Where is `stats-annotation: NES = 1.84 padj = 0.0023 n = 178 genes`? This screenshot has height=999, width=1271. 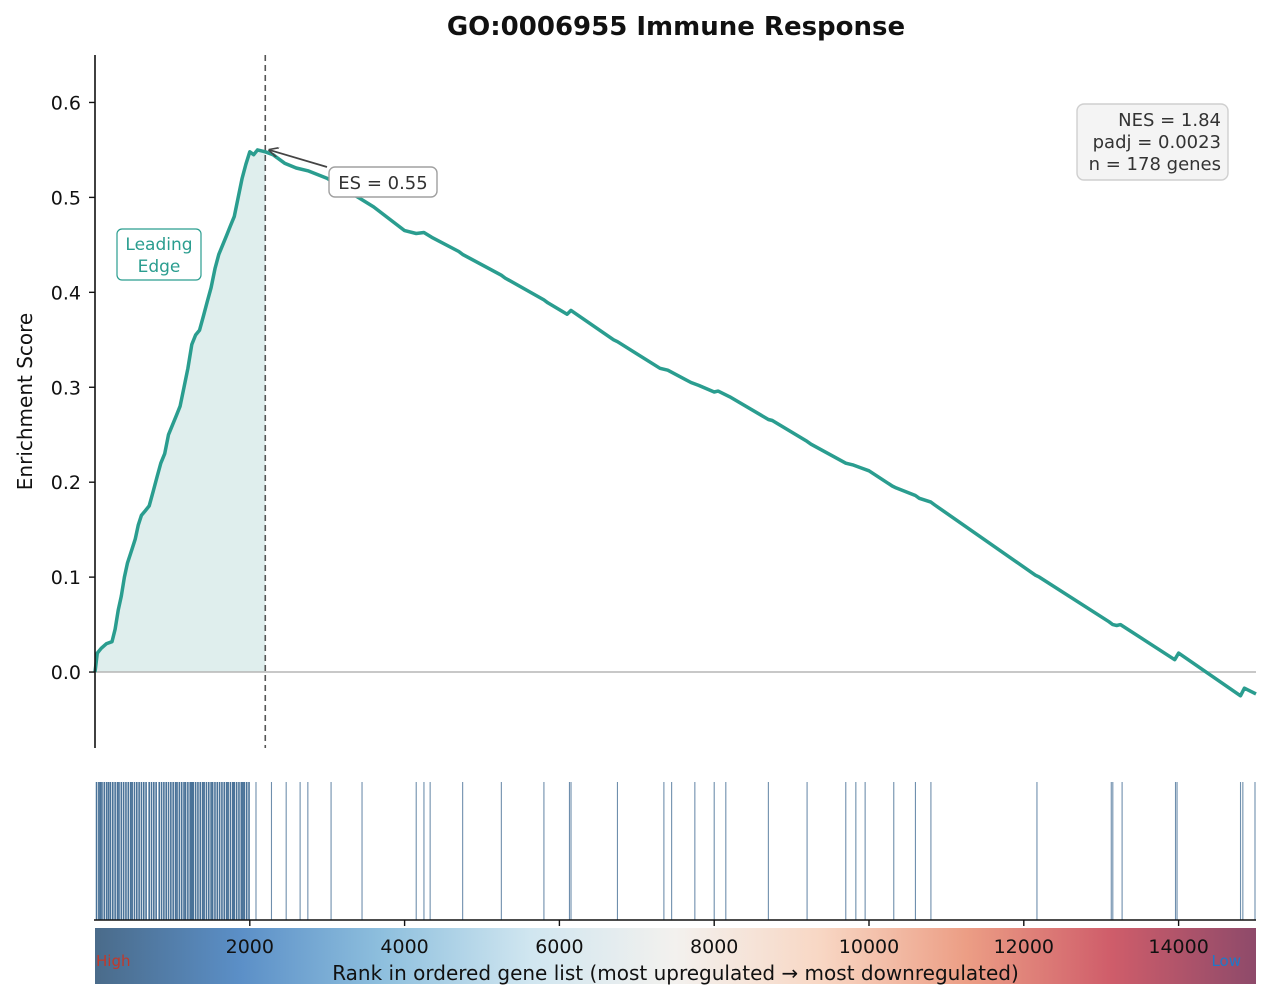
stats-annotation: NES = 1.84 padj = 0.0023 n = 178 genes is located at coordinates (1152, 142).